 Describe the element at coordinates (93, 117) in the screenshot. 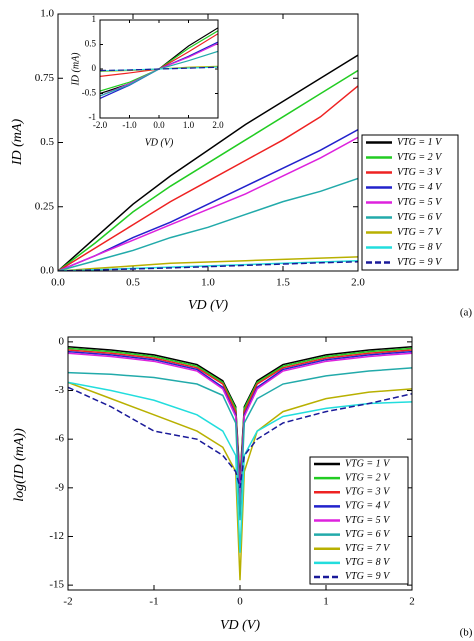

I see `y-tick-label: -1` at that location.